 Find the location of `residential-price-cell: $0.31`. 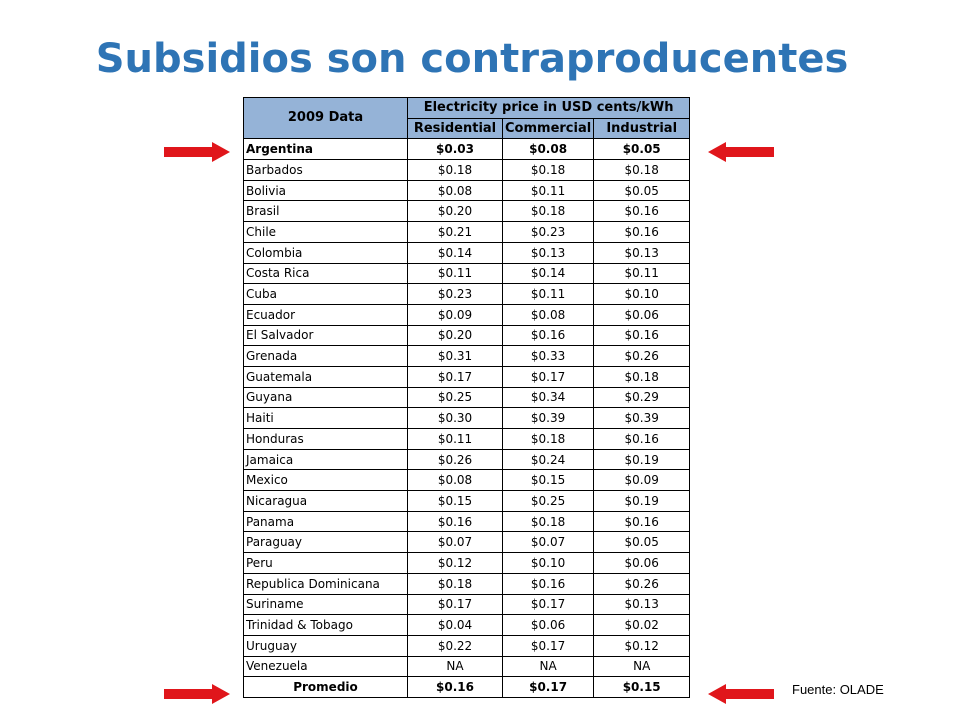

residential-price-cell: $0.31 is located at coordinates (455, 356).